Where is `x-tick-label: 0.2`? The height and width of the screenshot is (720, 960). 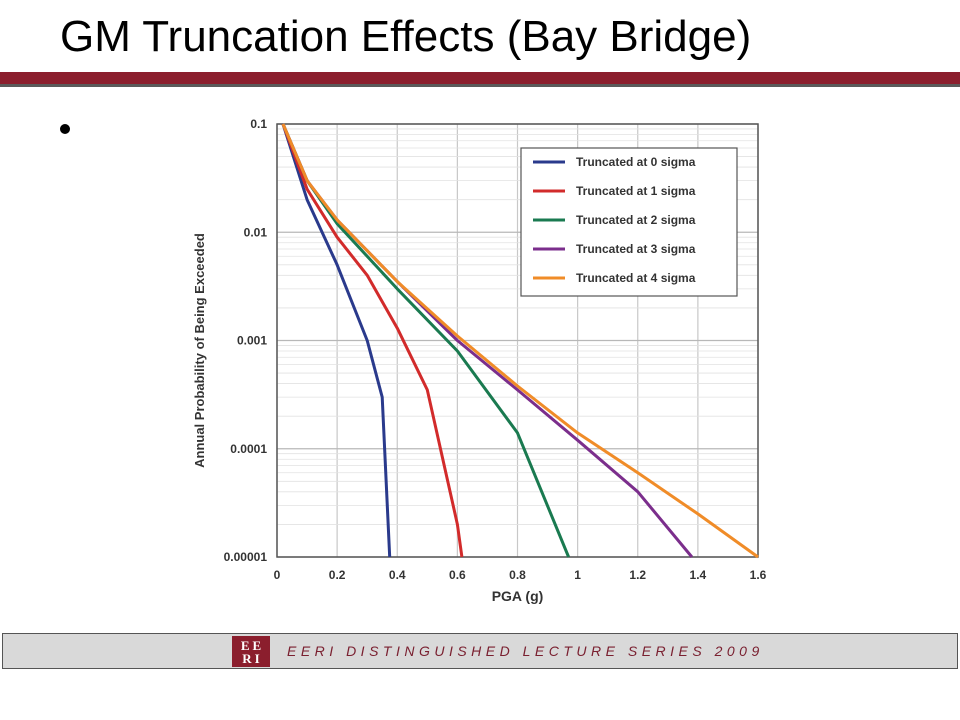 x-tick-label: 0.2 is located at coordinates (337, 575).